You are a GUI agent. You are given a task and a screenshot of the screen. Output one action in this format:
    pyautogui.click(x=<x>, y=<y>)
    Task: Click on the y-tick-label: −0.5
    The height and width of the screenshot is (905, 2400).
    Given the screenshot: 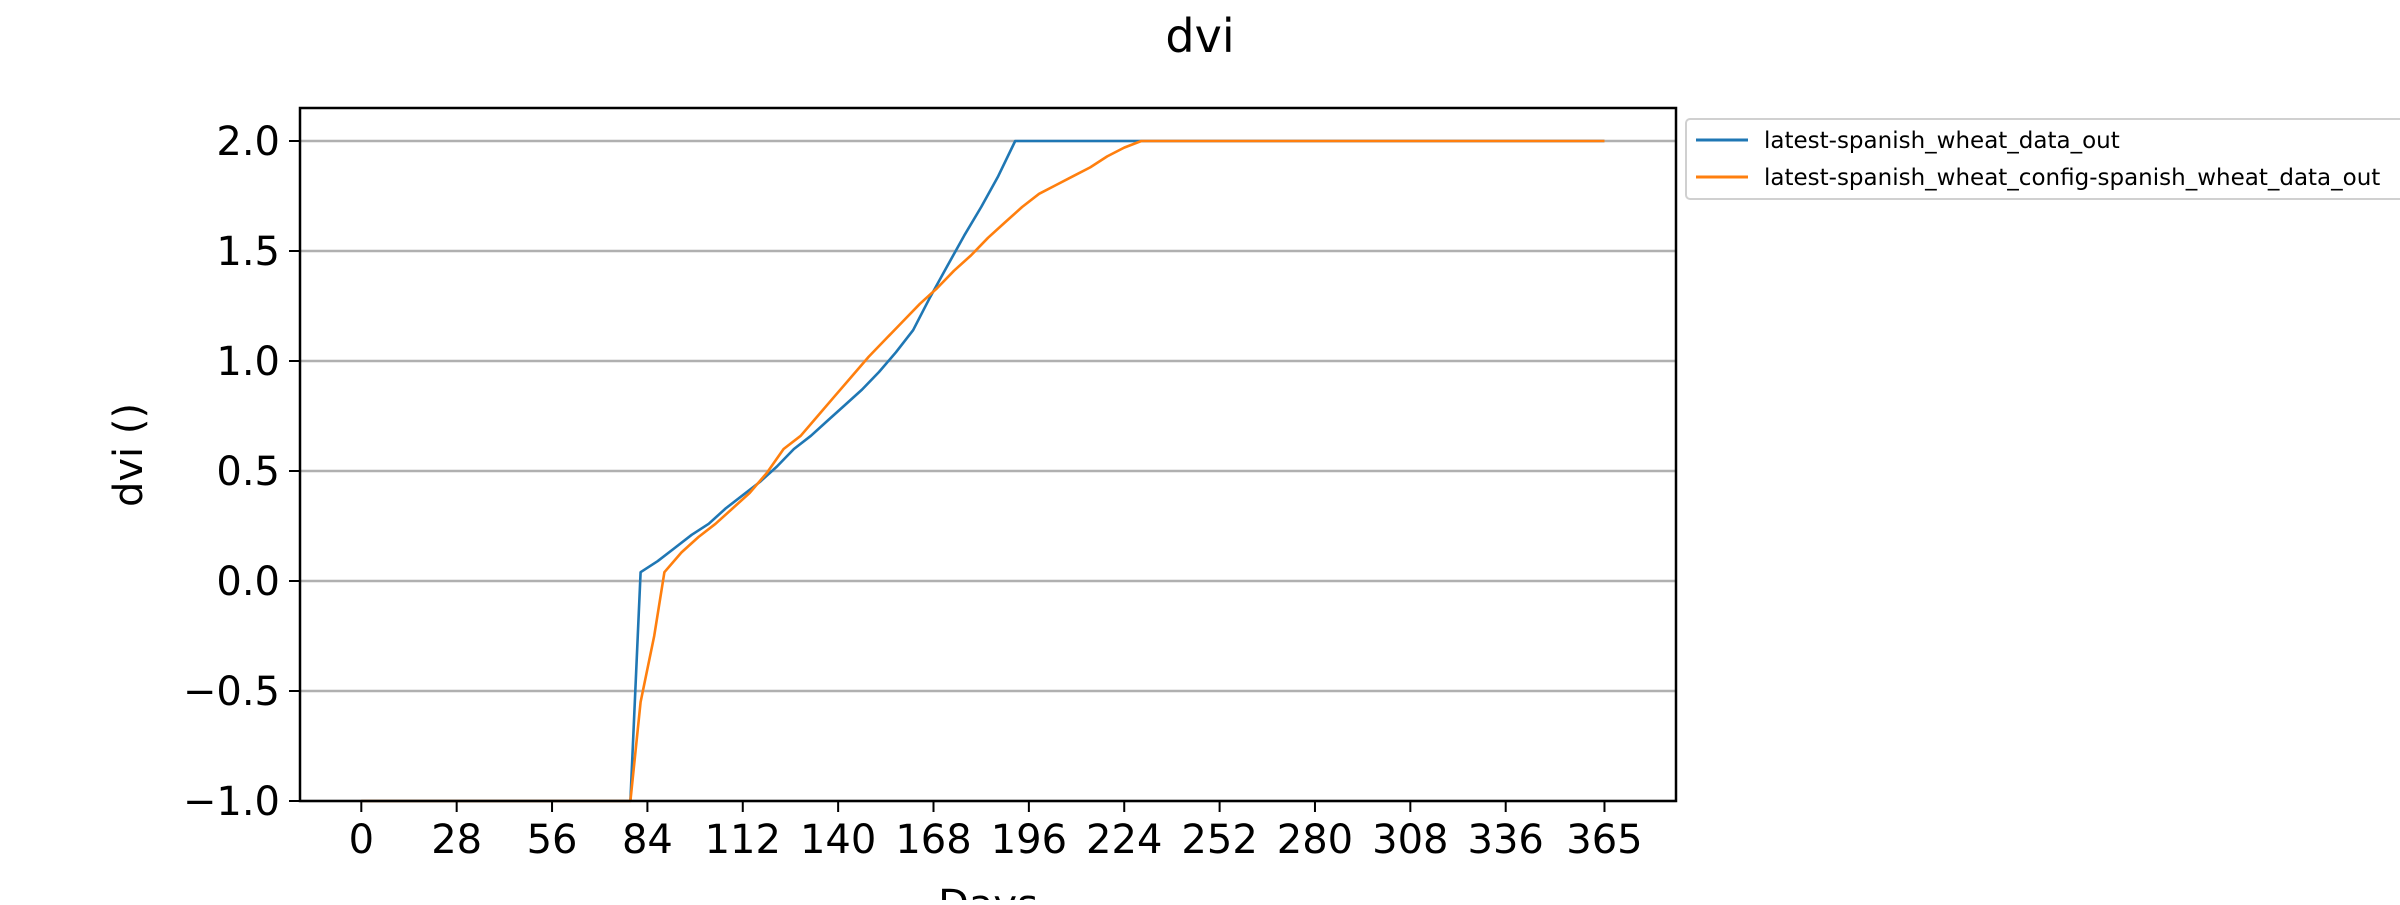 What is the action you would take?
    pyautogui.click(x=231, y=692)
    